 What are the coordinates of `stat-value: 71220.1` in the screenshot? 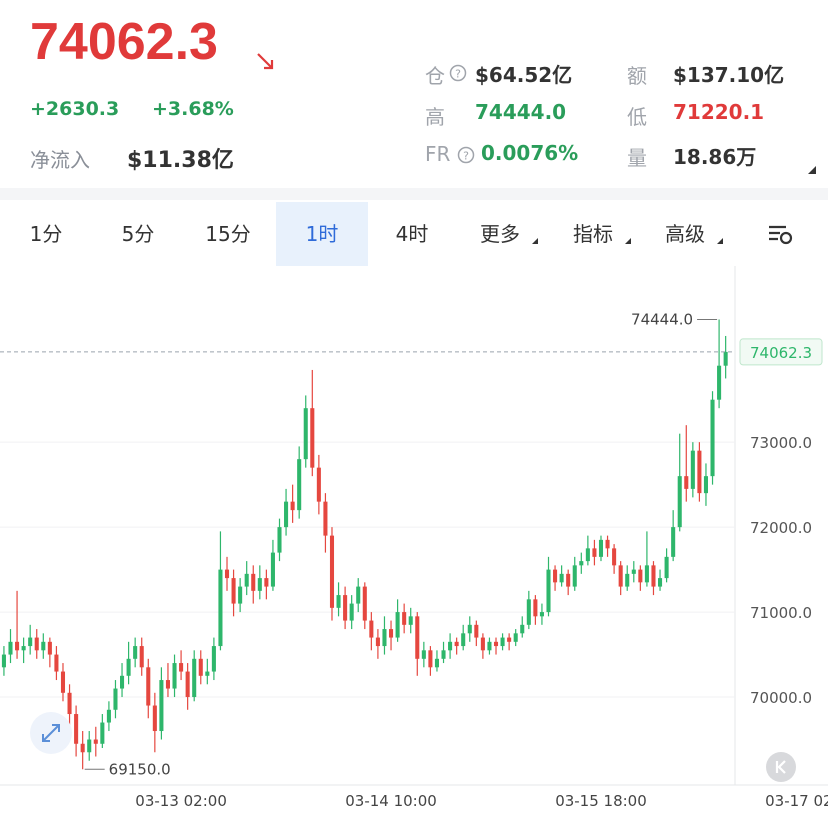 It's located at (719, 112).